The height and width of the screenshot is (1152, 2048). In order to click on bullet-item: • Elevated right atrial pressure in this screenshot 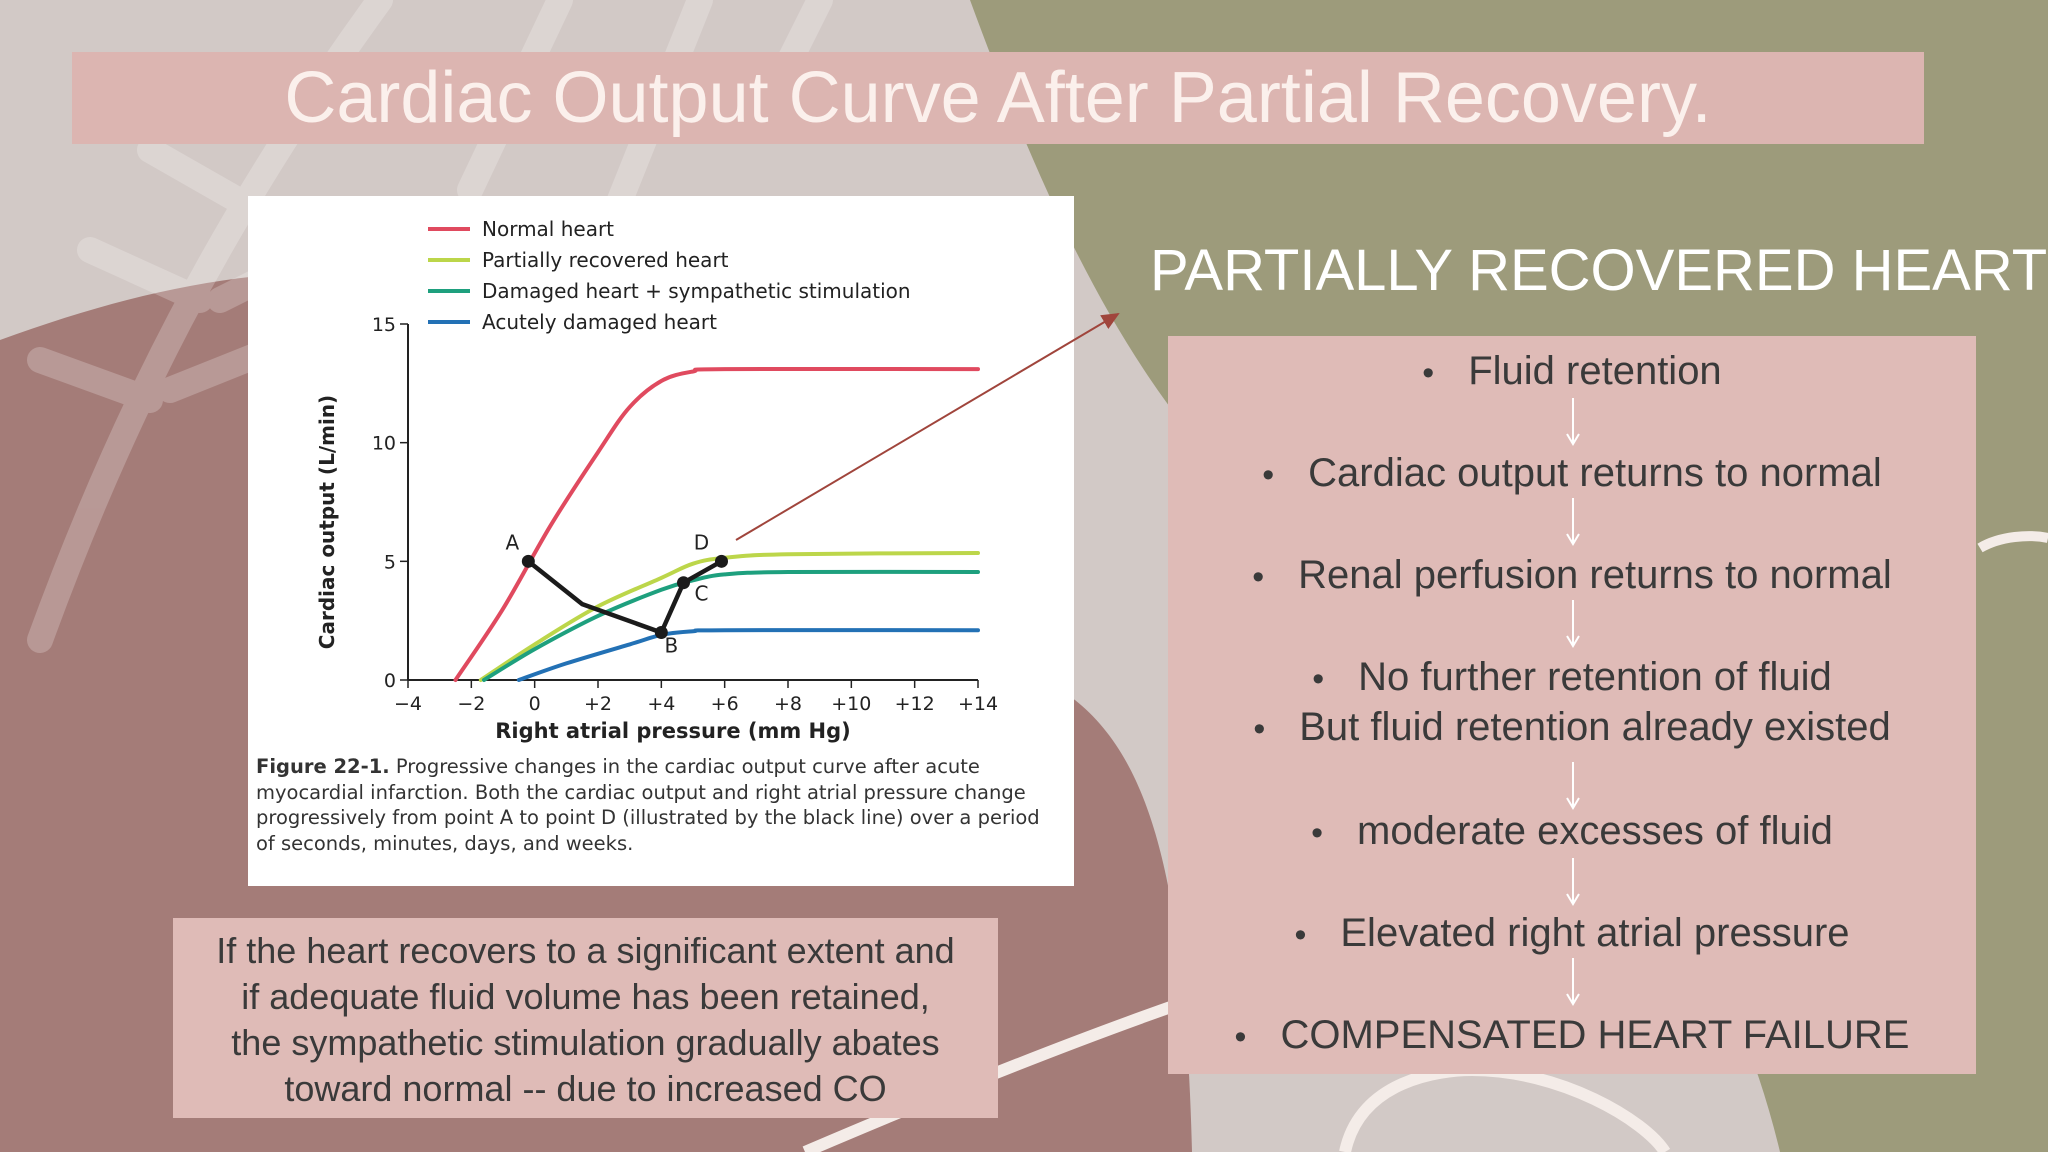, I will do `click(1572, 933)`.